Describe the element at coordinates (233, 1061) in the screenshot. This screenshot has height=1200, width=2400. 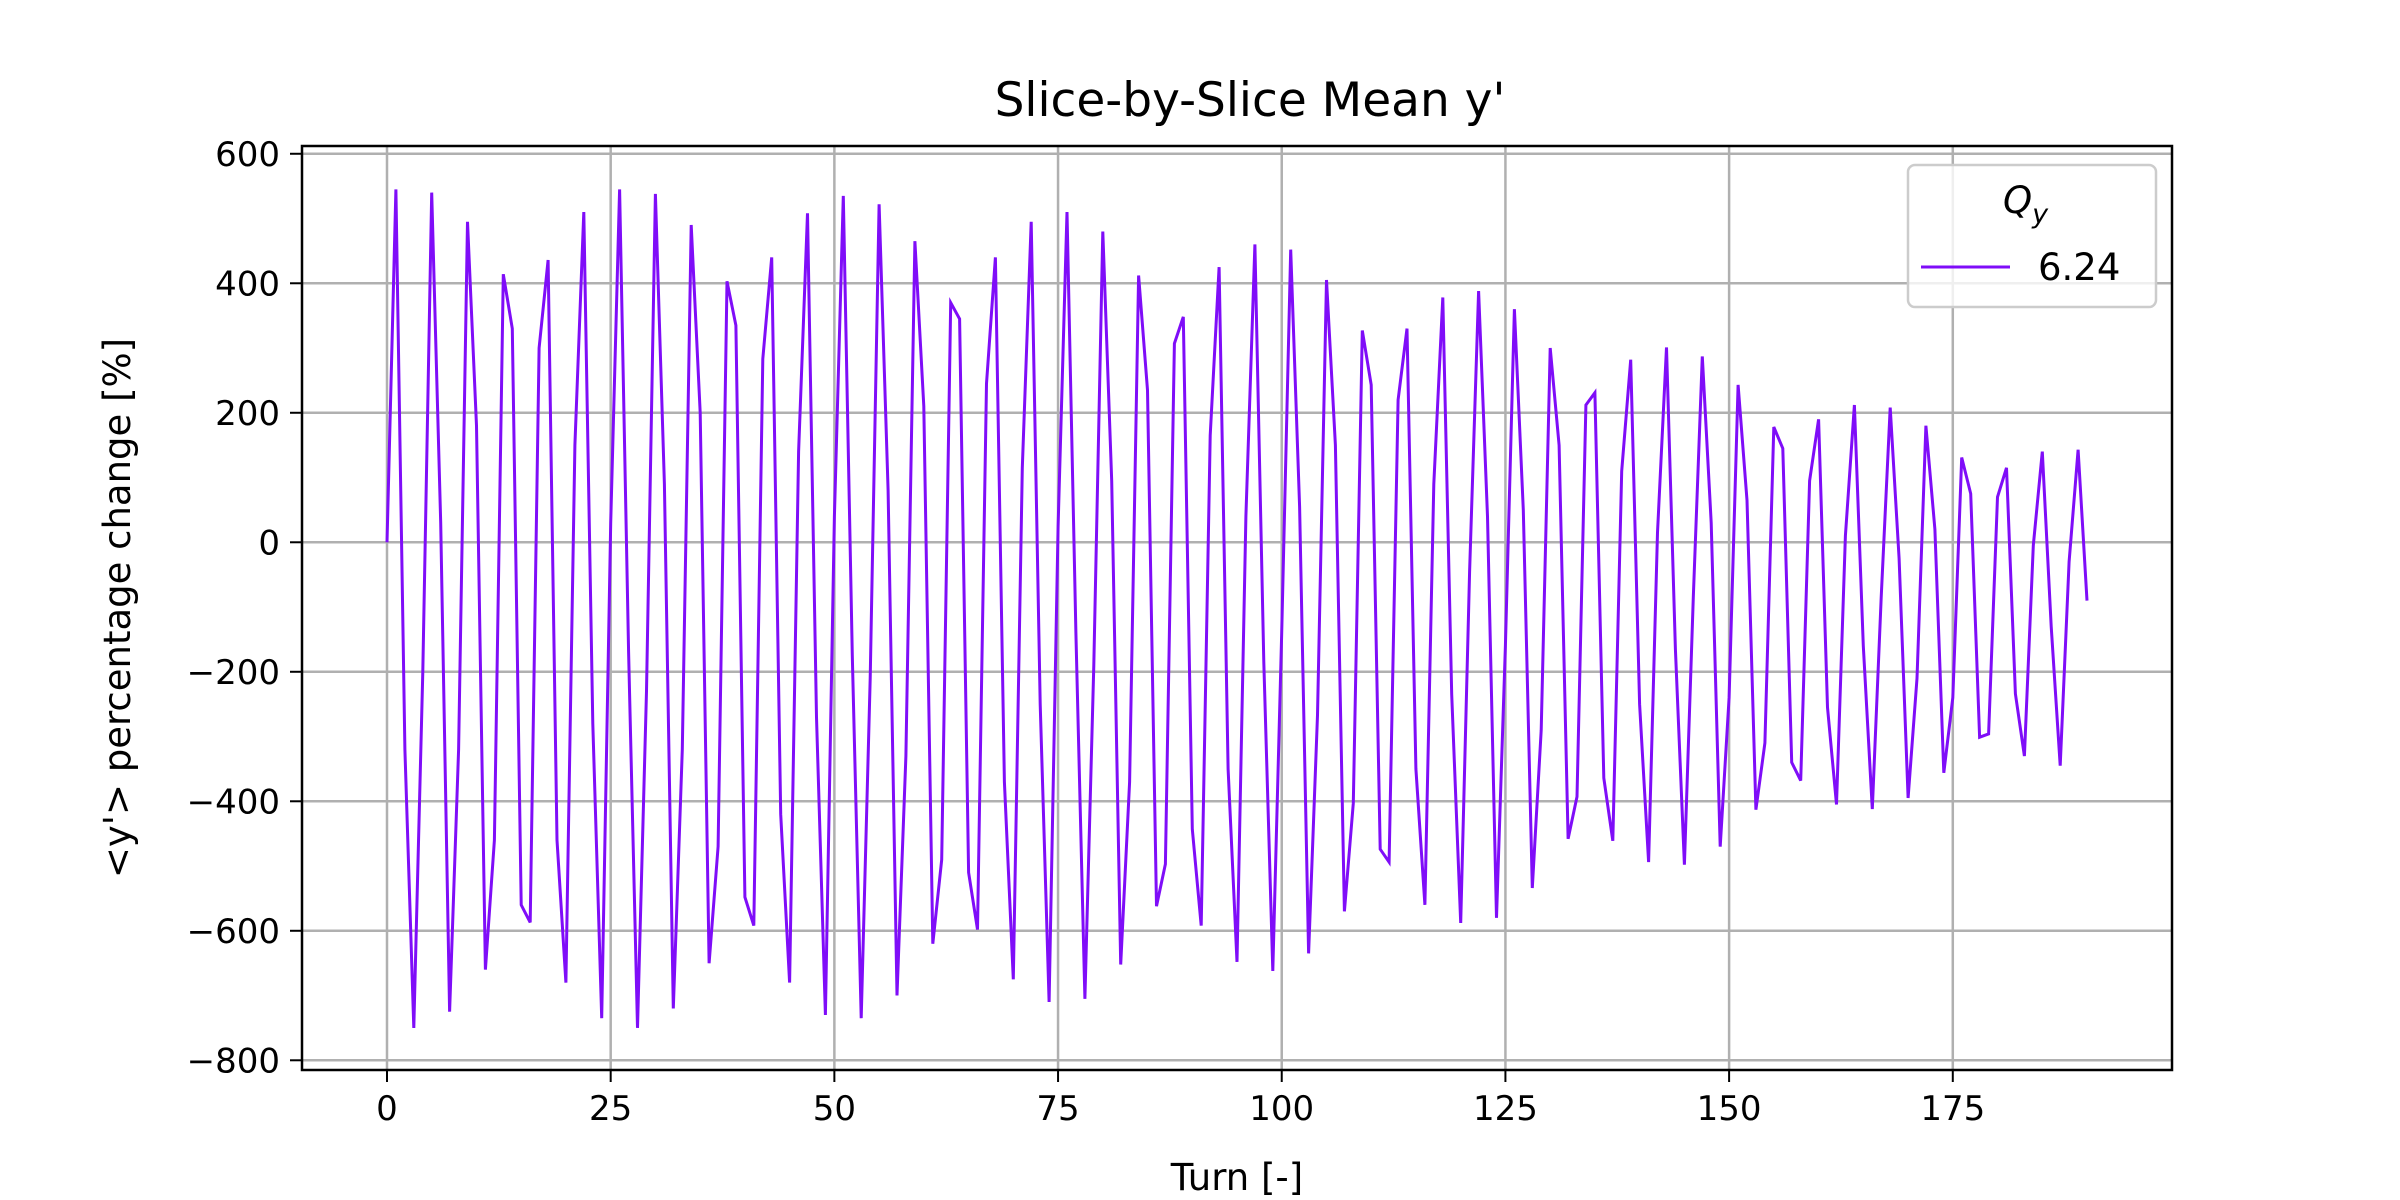
I see `y-tick-label: −800` at that location.